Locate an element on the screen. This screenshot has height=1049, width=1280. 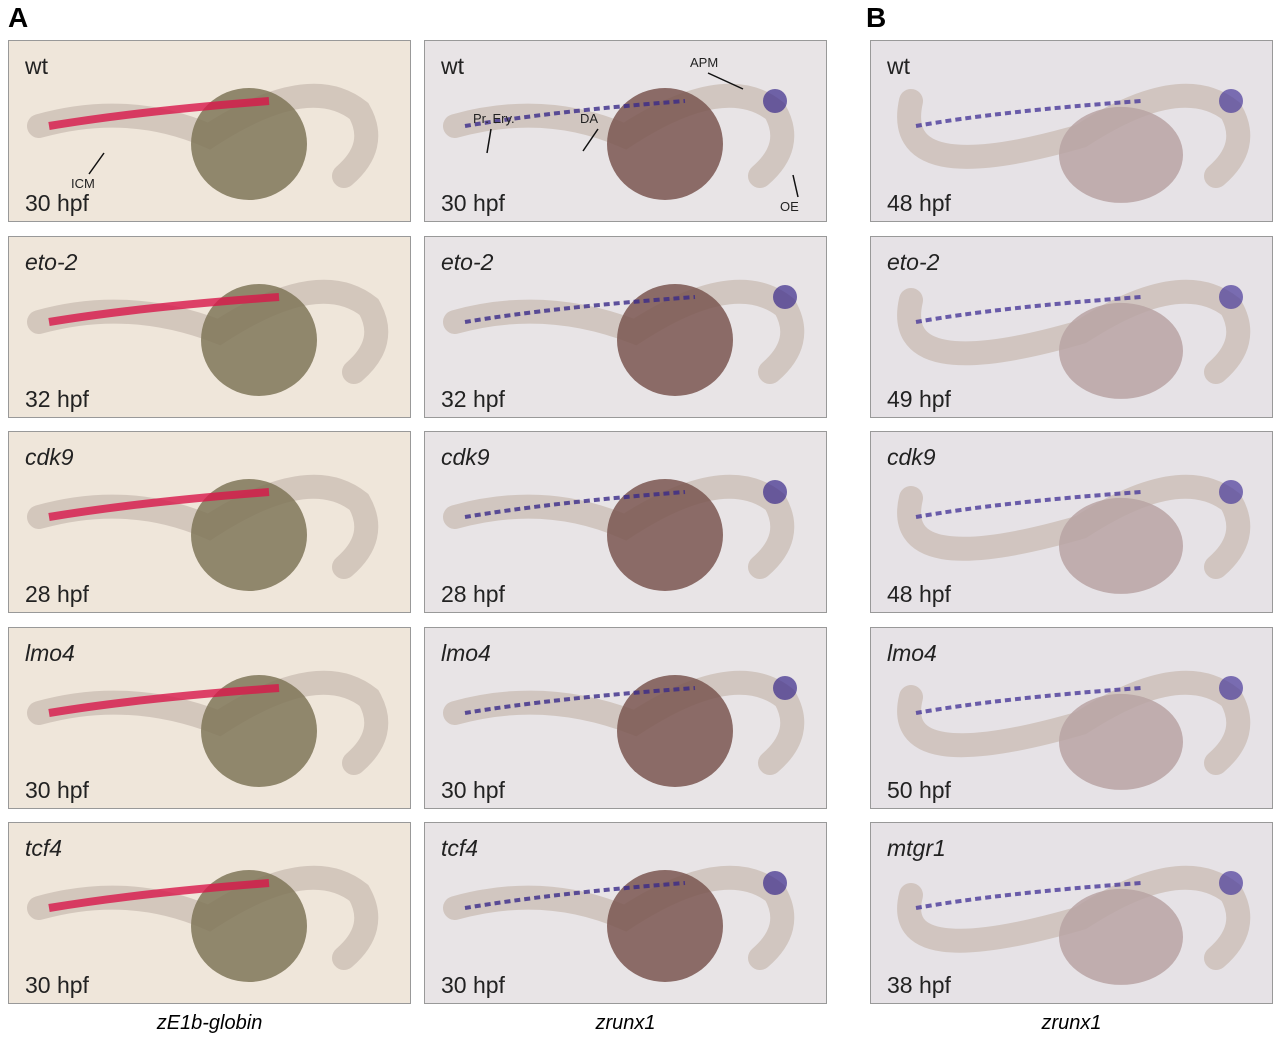
stage-label: 50 hpf is located at coordinates (919, 790).